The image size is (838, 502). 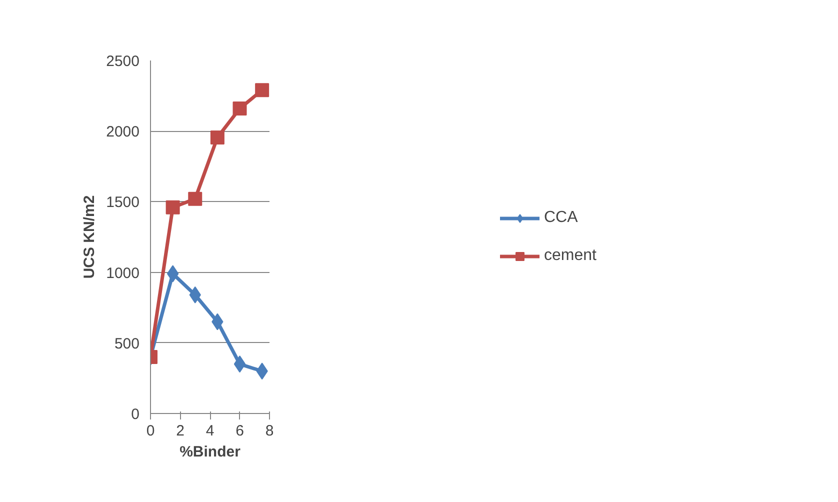 What do you see at coordinates (89, 237) in the screenshot?
I see `y-axis-title: UCS KN/m2` at bounding box center [89, 237].